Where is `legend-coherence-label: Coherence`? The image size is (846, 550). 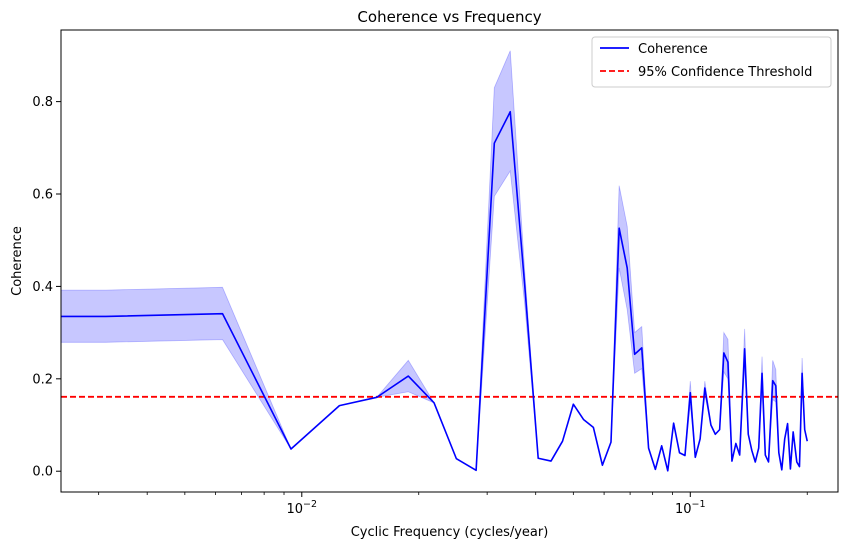 legend-coherence-label: Coherence is located at coordinates (673, 49).